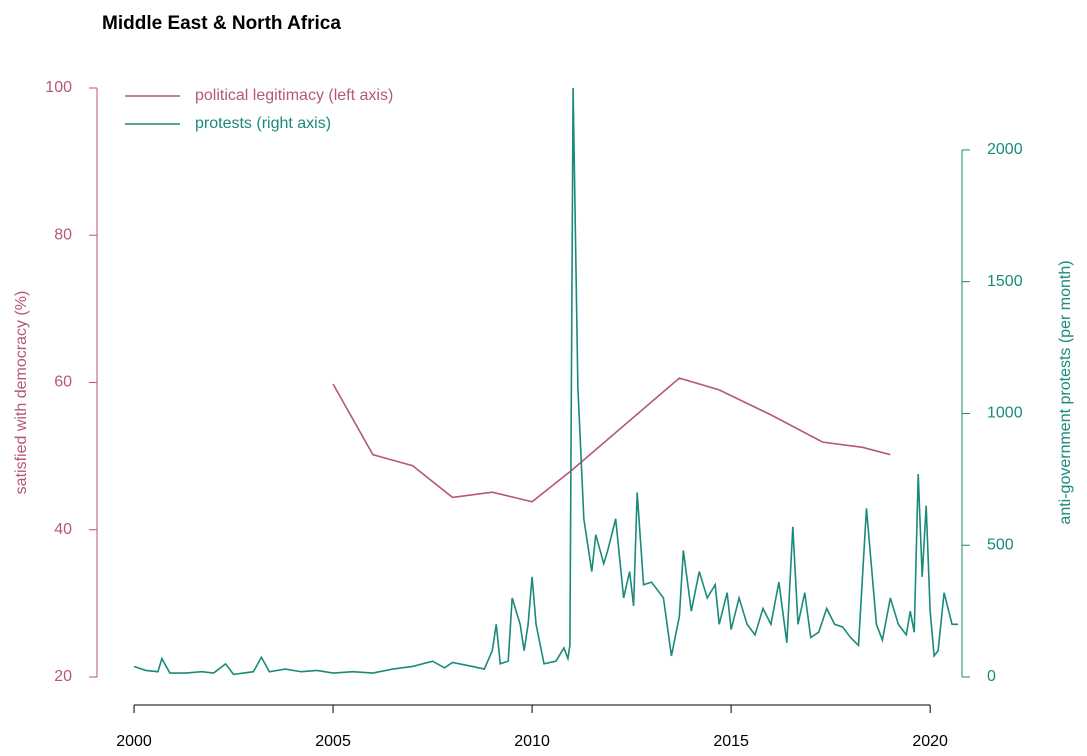 The image size is (1087, 756). Describe the element at coordinates (221, 23) in the screenshot. I see `chart-title: Middle East & North Africa` at that location.